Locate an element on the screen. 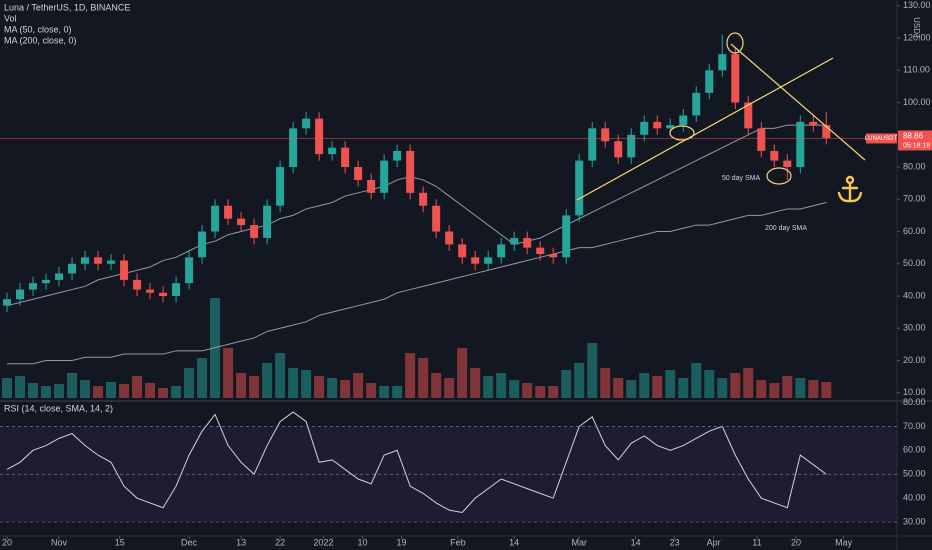  x-tick-label: 19 is located at coordinates (401, 542).